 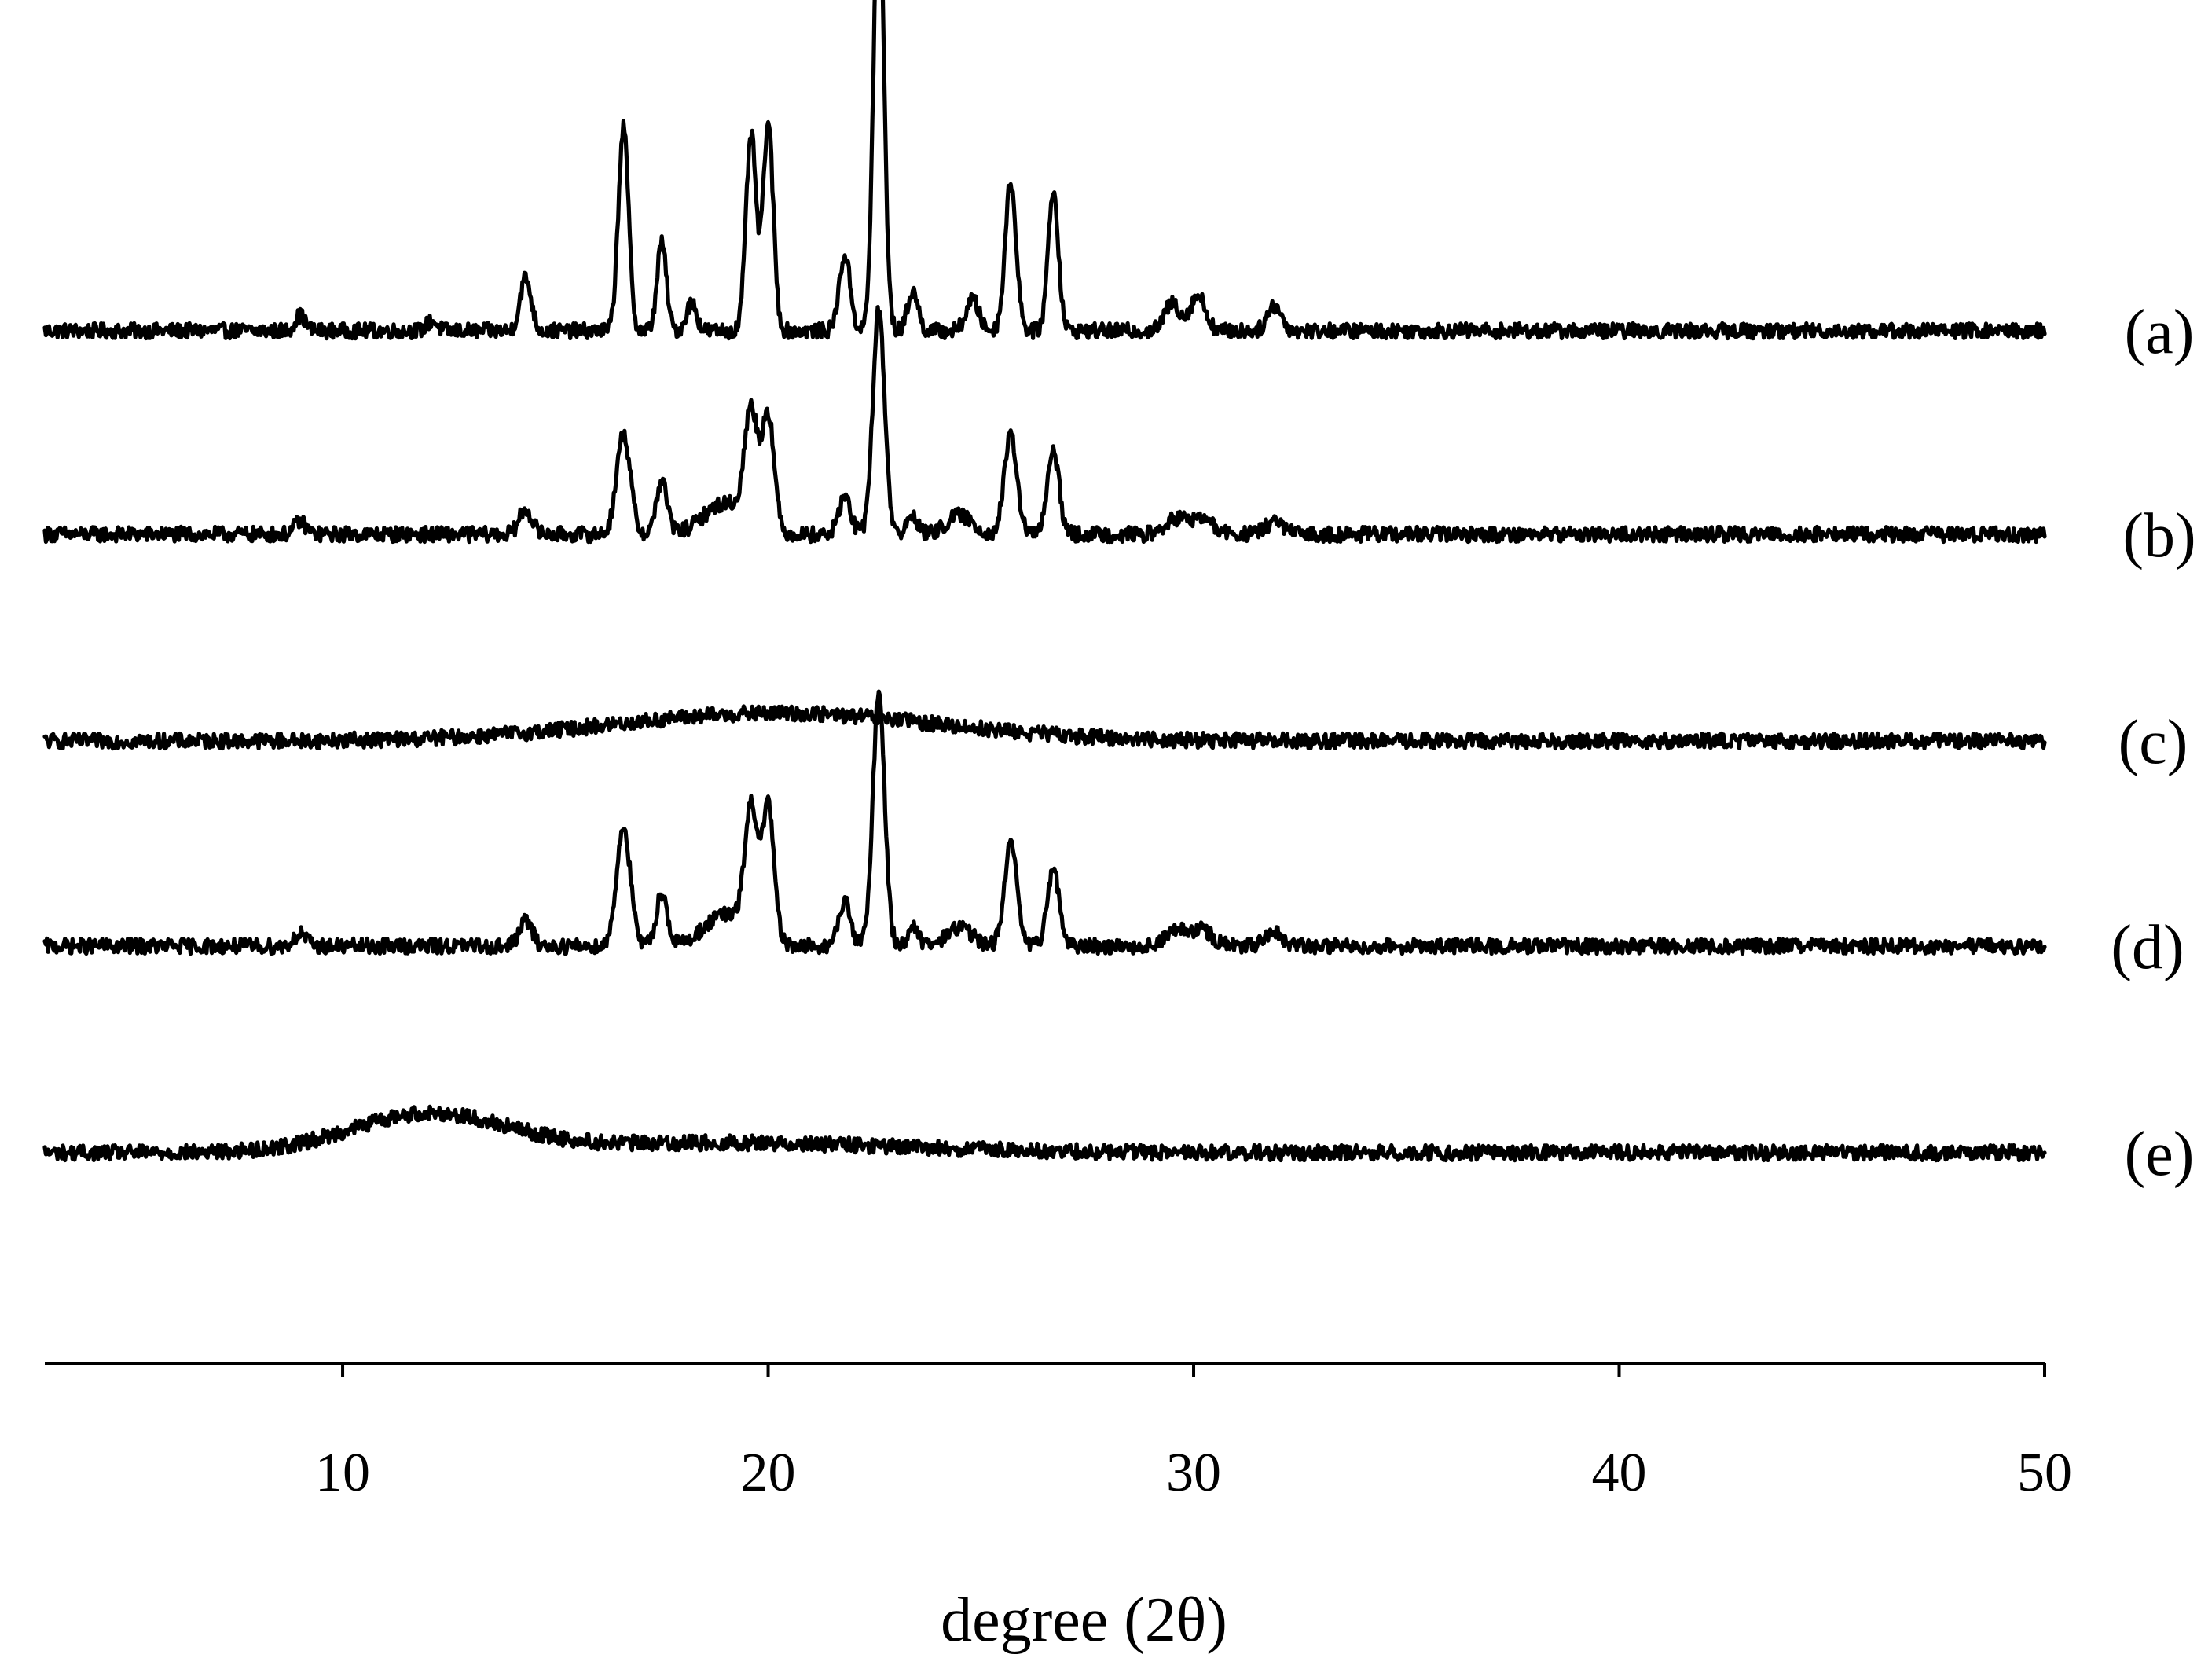 I want to click on trace-label-d: (d), so click(x=2147, y=947).